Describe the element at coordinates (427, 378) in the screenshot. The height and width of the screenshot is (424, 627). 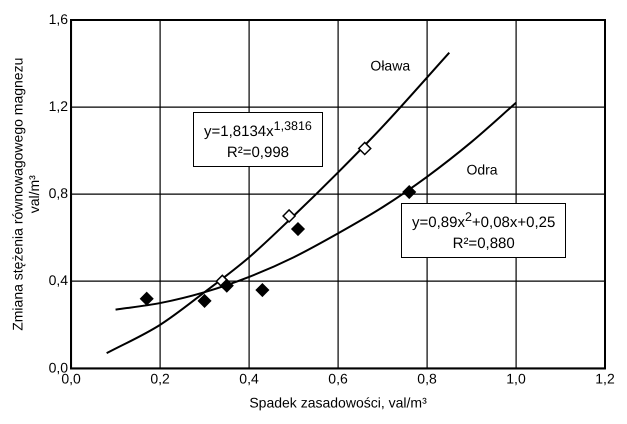
I see `x-tick-label: 0,8` at that location.